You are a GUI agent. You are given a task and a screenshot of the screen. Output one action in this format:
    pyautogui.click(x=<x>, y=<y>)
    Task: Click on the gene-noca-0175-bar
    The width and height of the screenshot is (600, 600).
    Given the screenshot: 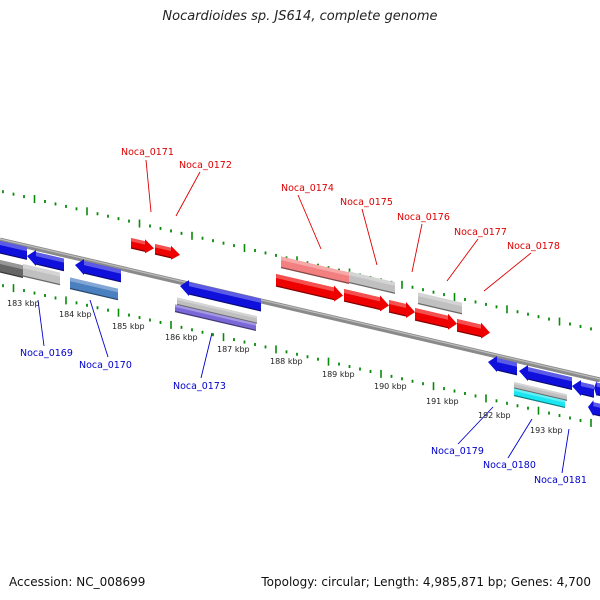 What is the action you would take?
    pyautogui.click(x=372, y=282)
    